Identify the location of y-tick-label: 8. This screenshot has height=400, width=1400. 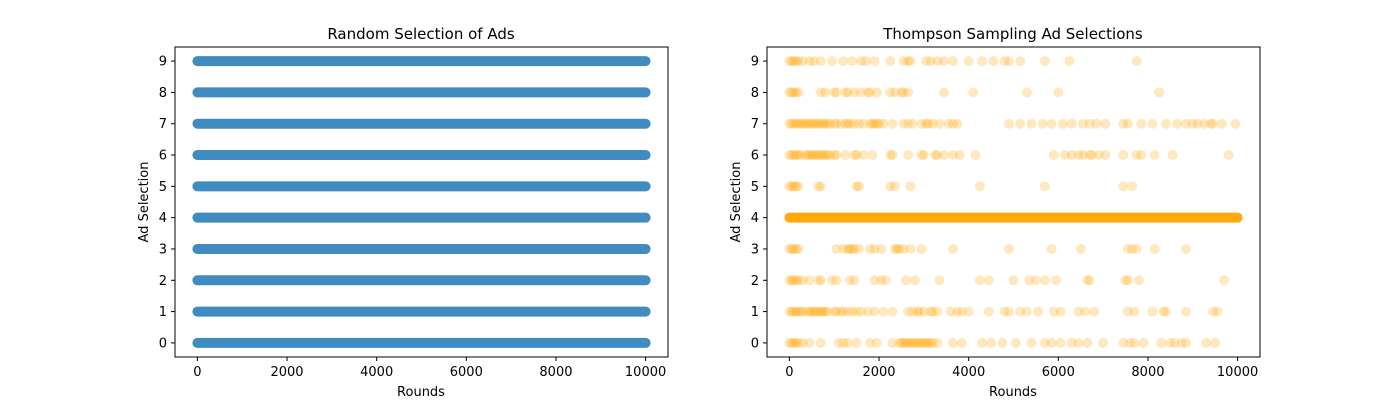
(755, 93).